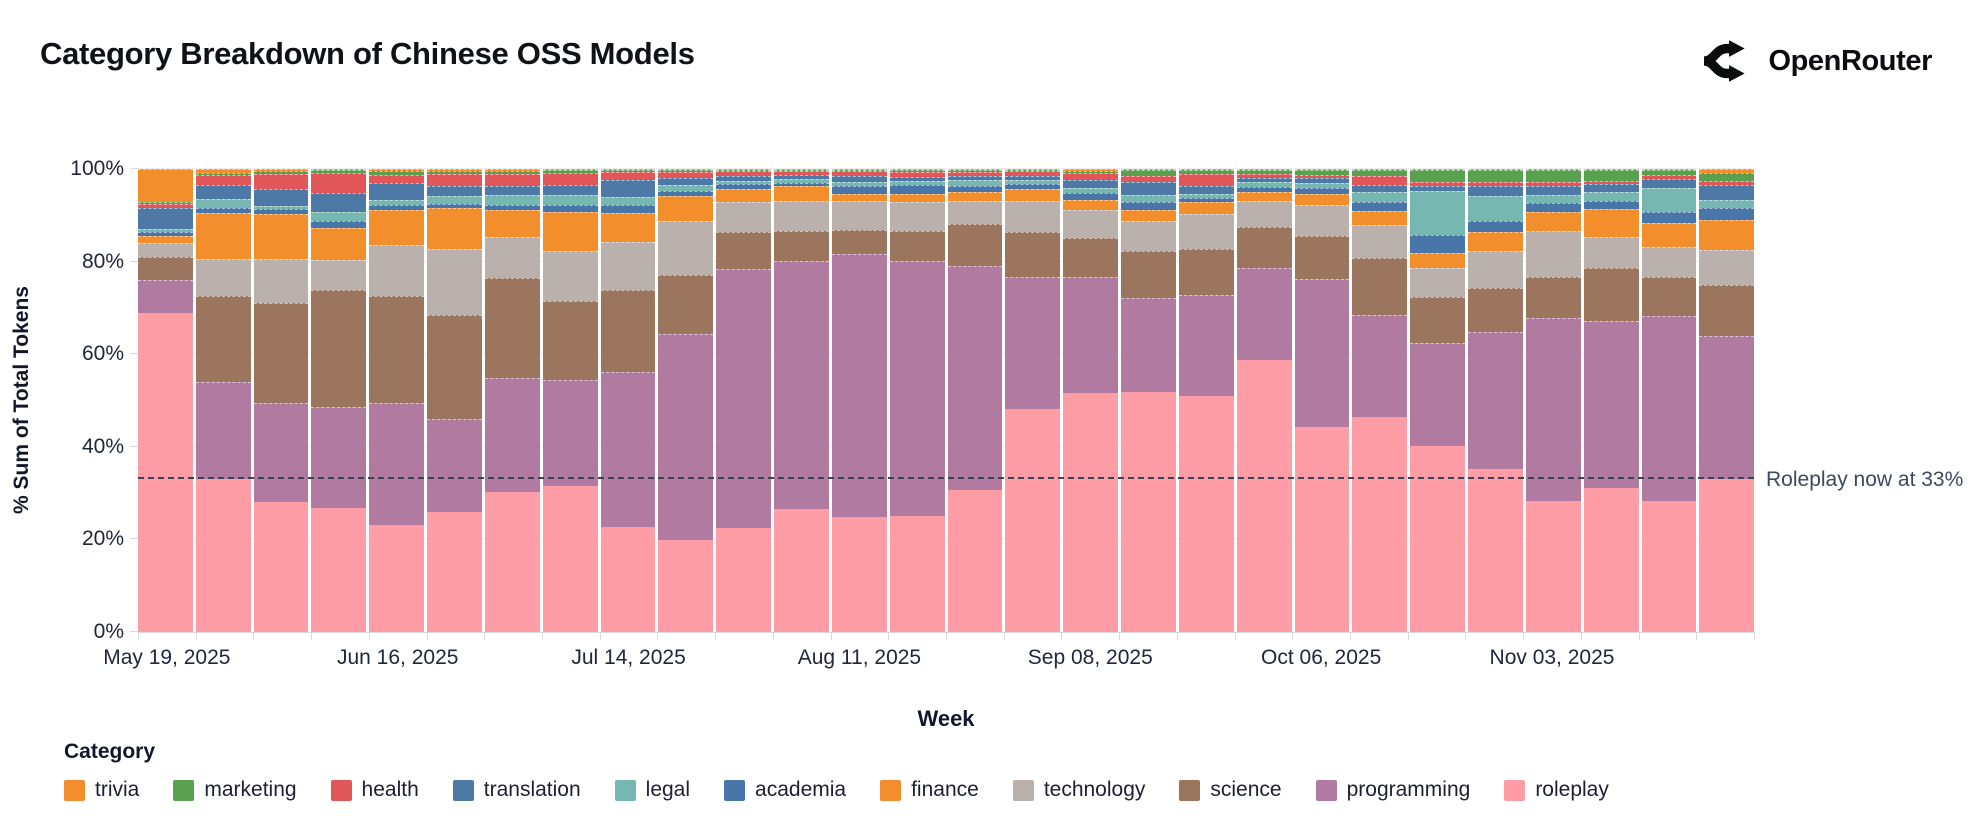 The height and width of the screenshot is (828, 1978). What do you see at coordinates (652, 790) in the screenshot?
I see `legend-item-legal: legal` at bounding box center [652, 790].